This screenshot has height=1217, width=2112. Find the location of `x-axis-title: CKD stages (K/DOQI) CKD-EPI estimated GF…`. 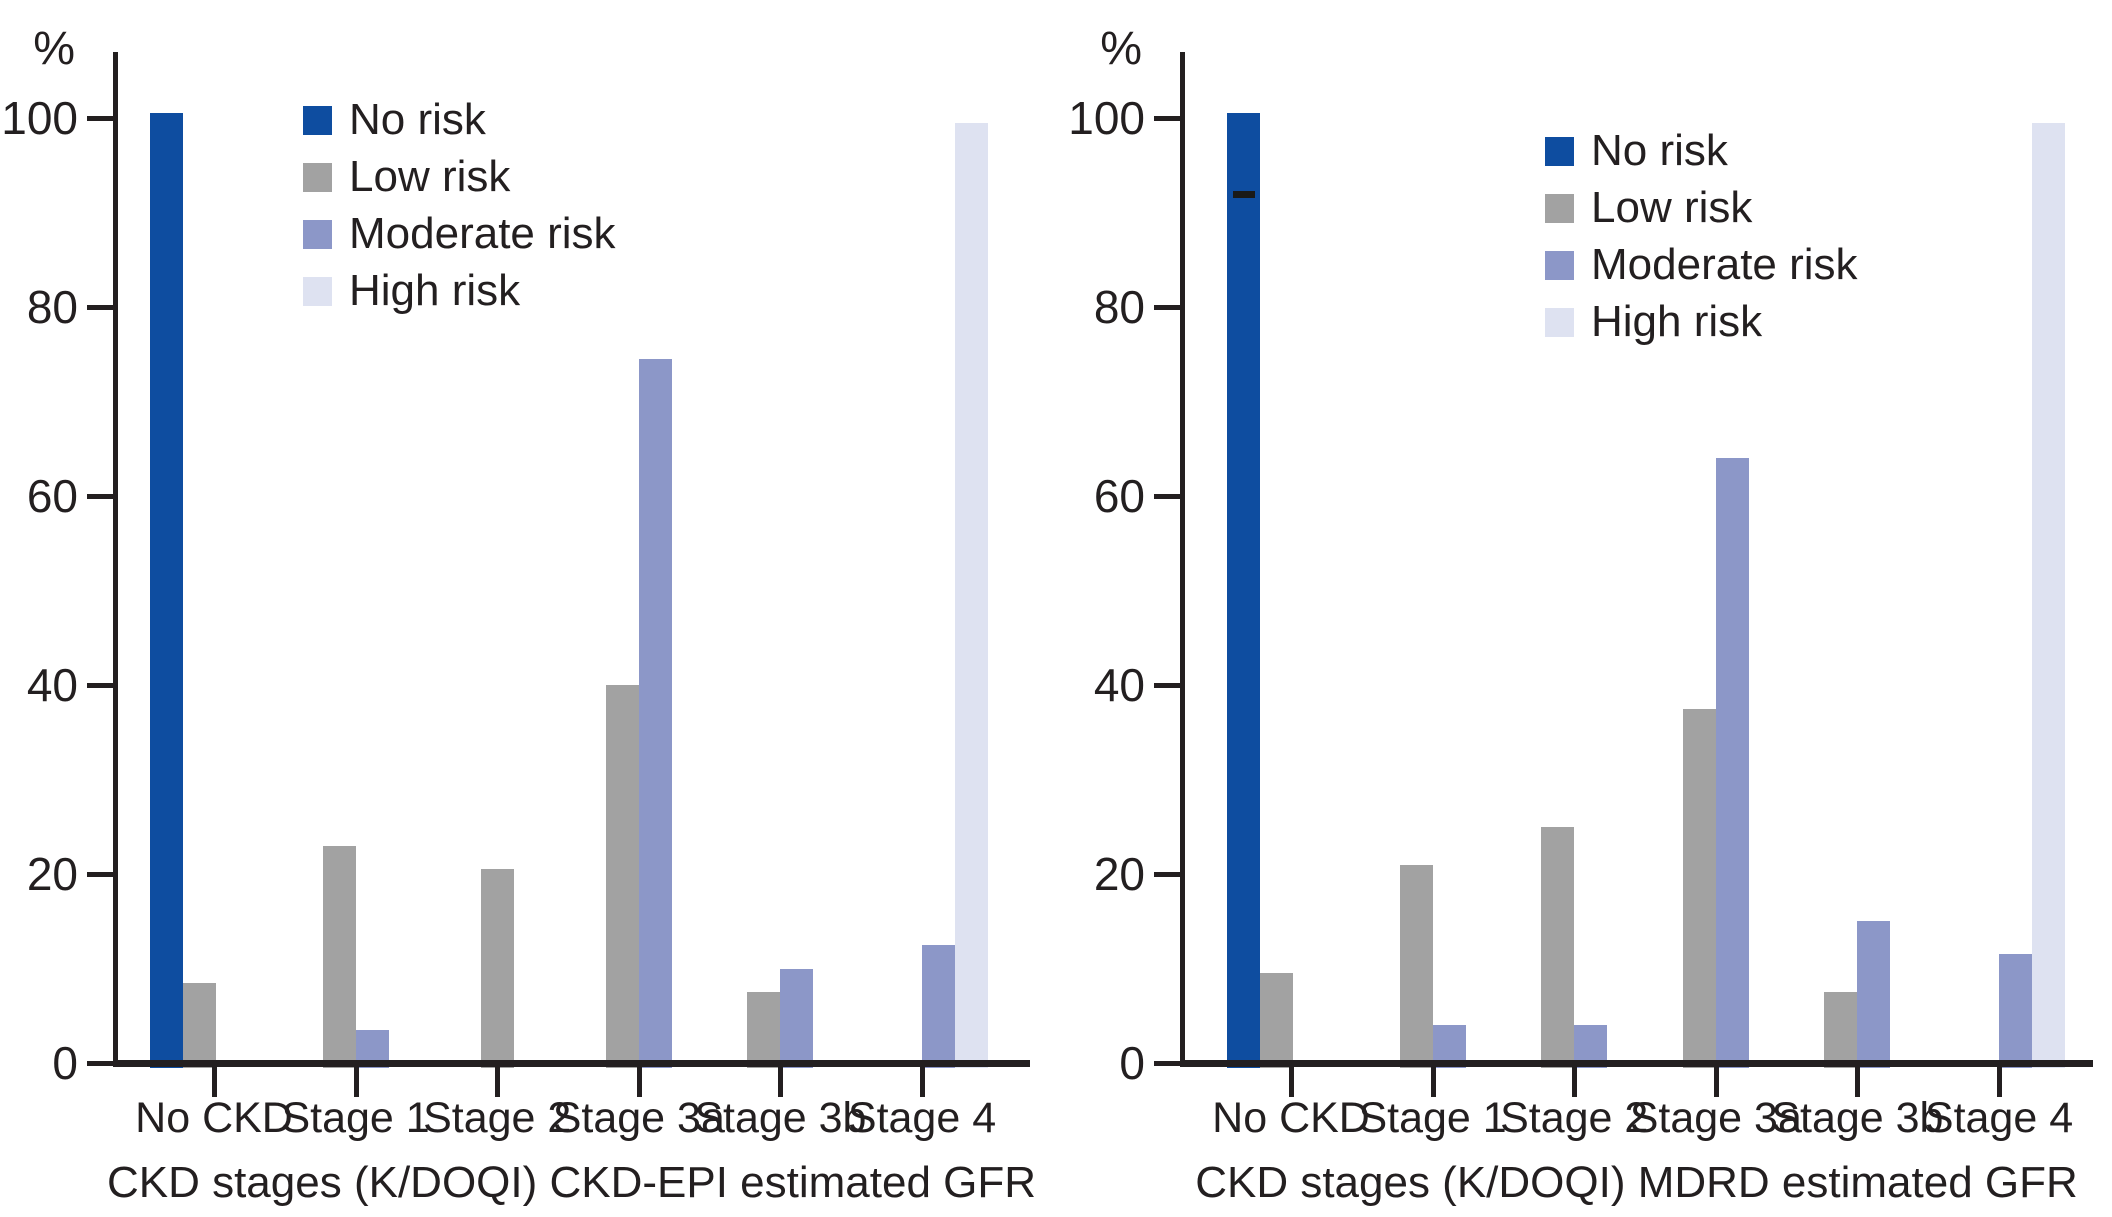

x-axis-title: CKD stages (K/DOQI) CKD-EPI estimated GF… is located at coordinates (571, 1182).